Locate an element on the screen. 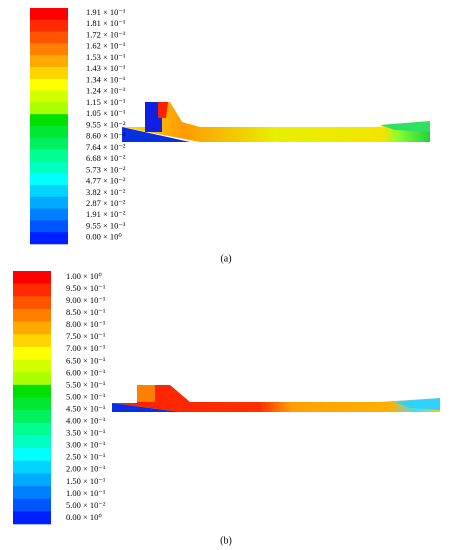 This screenshot has height=550, width=453. legend-label: 5.73 × 10⁻² is located at coordinates (106, 169).